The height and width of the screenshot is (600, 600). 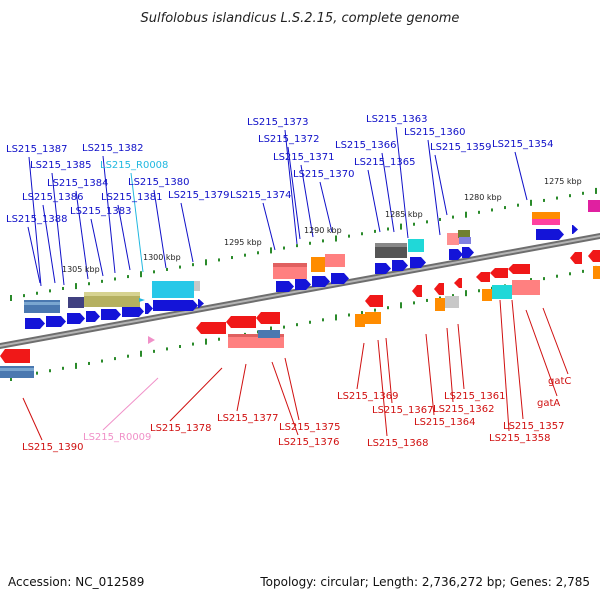 What do you see at coordinates (60, 165) in the screenshot?
I see `forward-gene-label: LS215_1385` at bounding box center [60, 165].